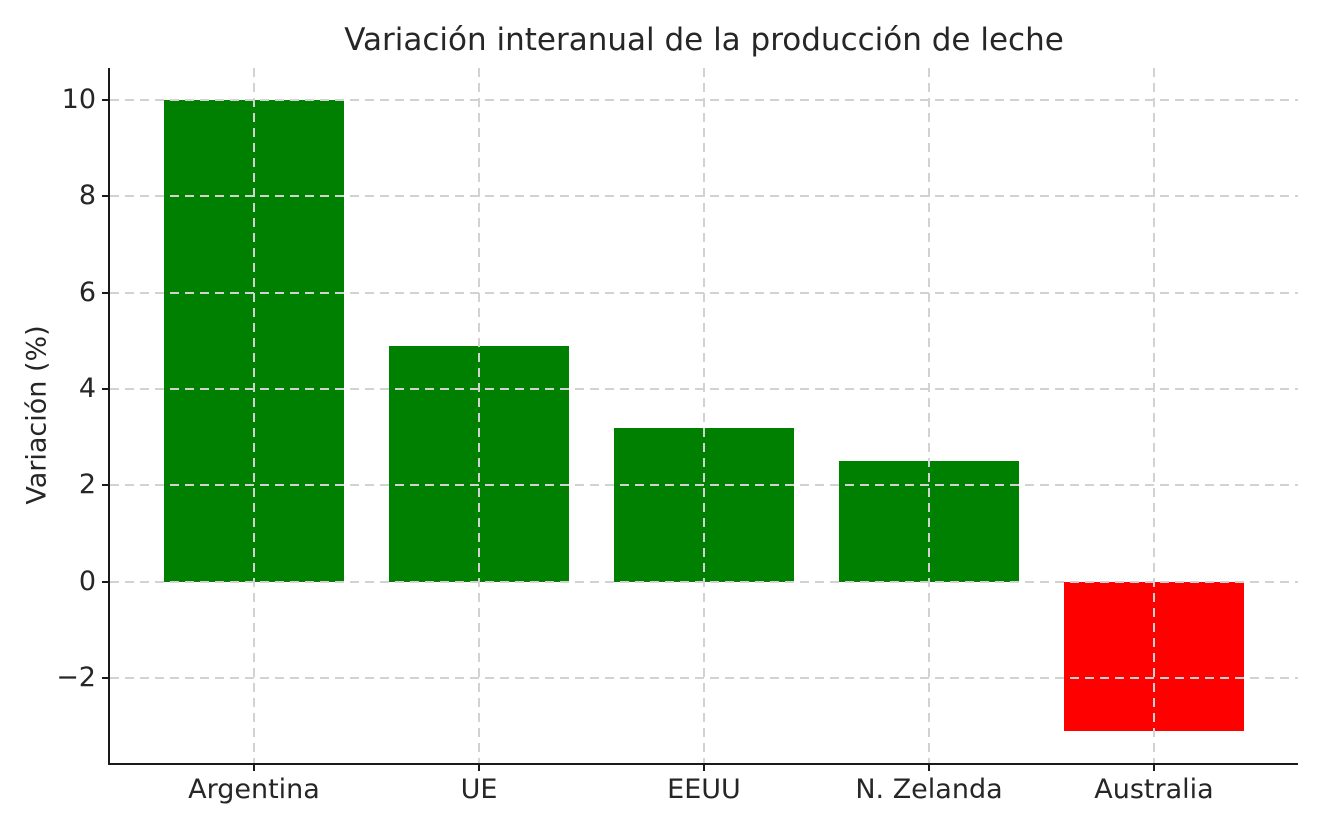 The width and height of the screenshot is (1320, 825). Describe the element at coordinates (109, 416) in the screenshot. I see `left-spine` at that location.